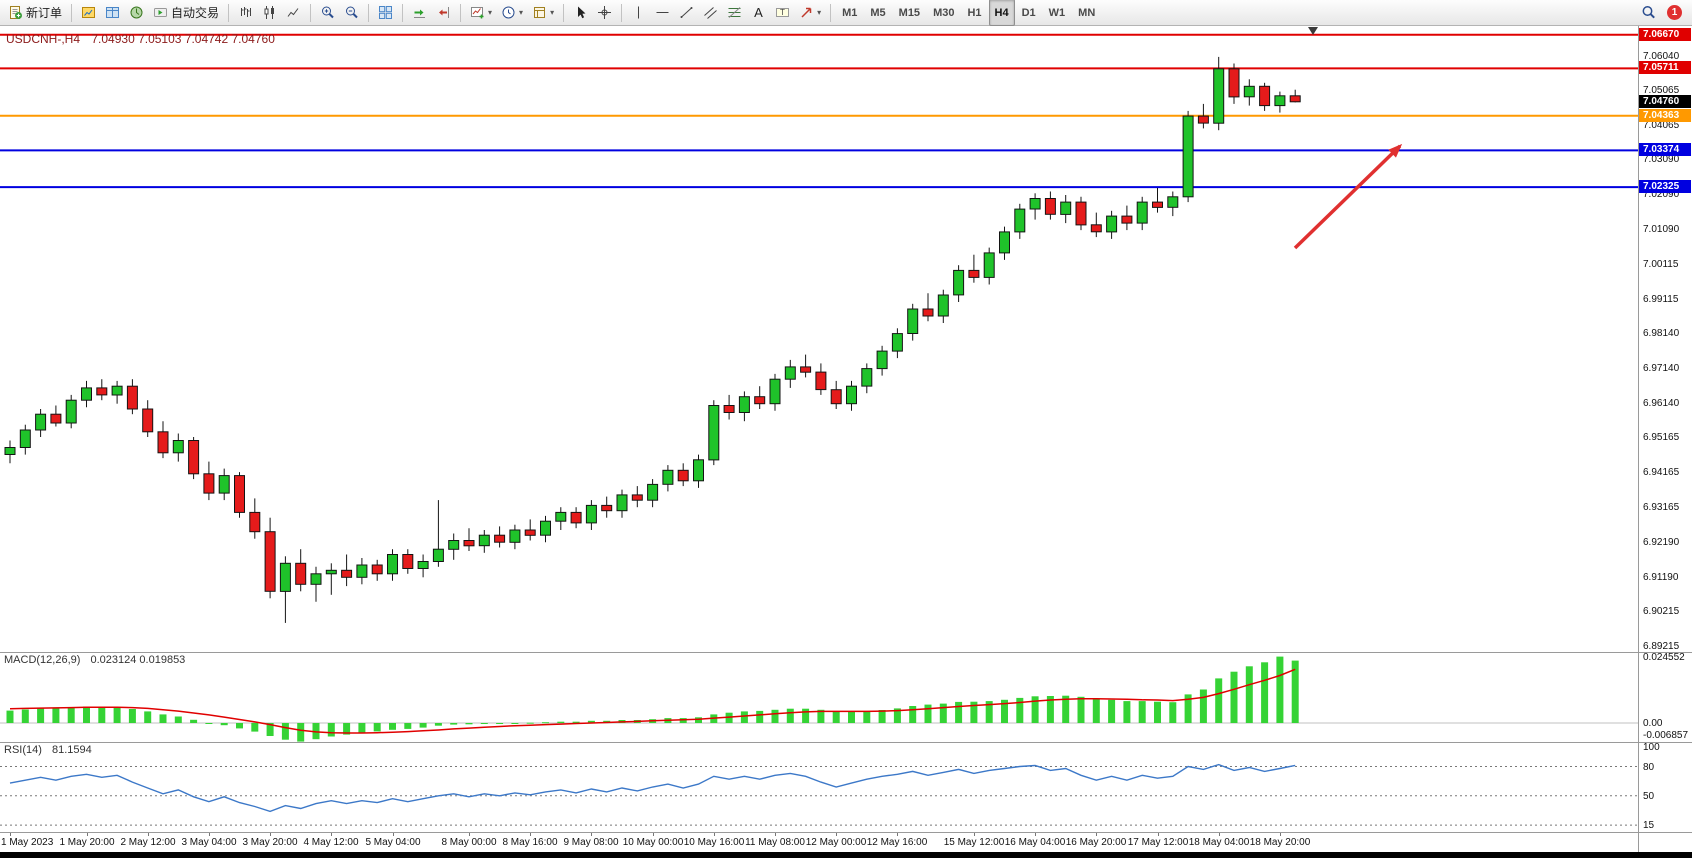 This screenshot has width=1692, height=858. I want to click on price-line-badge: 7.06670, so click(1665, 34).